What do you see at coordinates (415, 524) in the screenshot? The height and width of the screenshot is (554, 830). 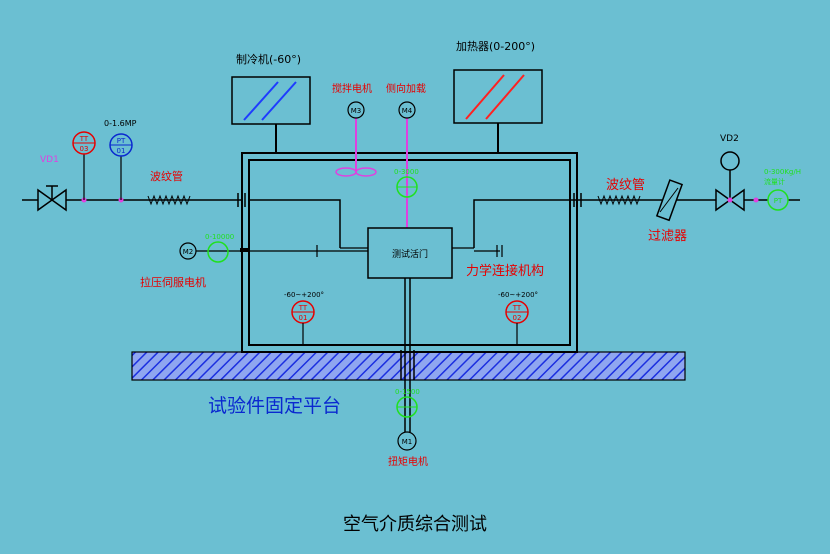 I see `diagram-title: 空气介质综合测试` at bounding box center [415, 524].